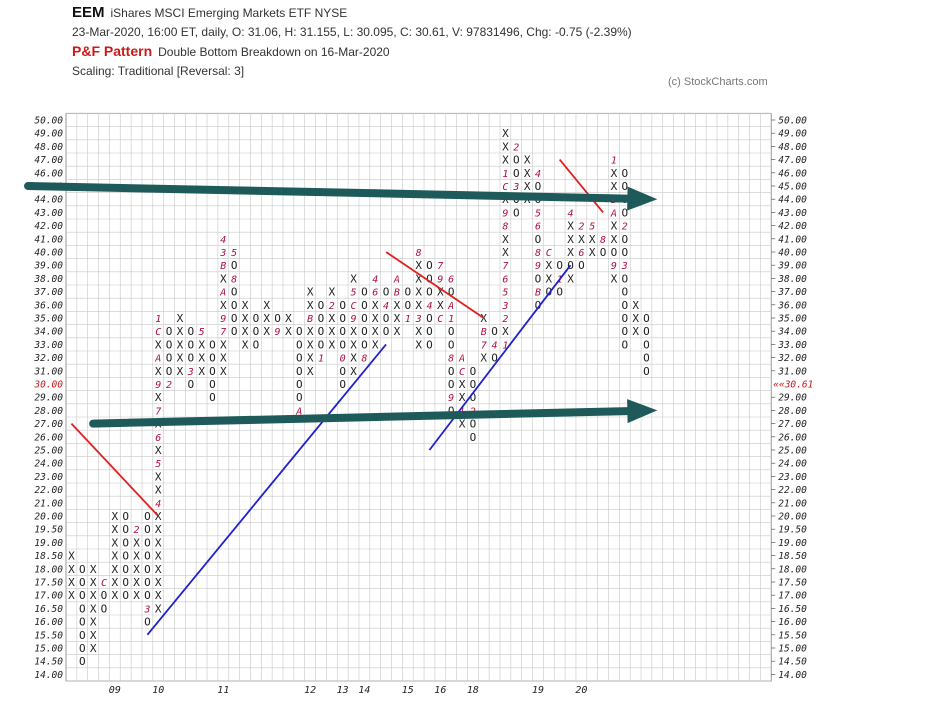 This screenshot has height=714, width=931. I want to click on resistance-trendline, so click(114, 469).